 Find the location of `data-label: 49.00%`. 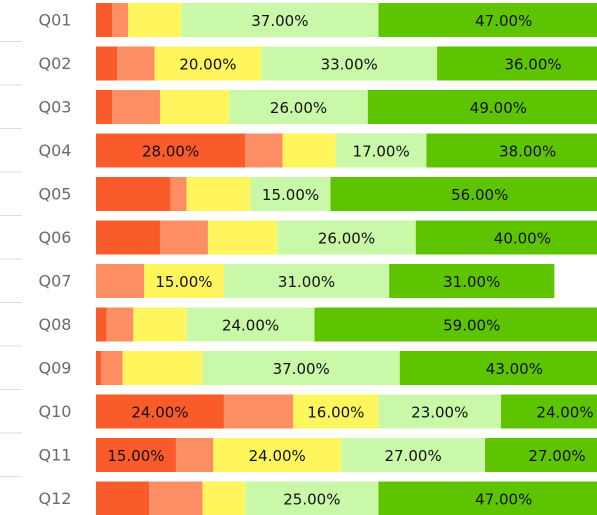

data-label: 49.00% is located at coordinates (498, 108).